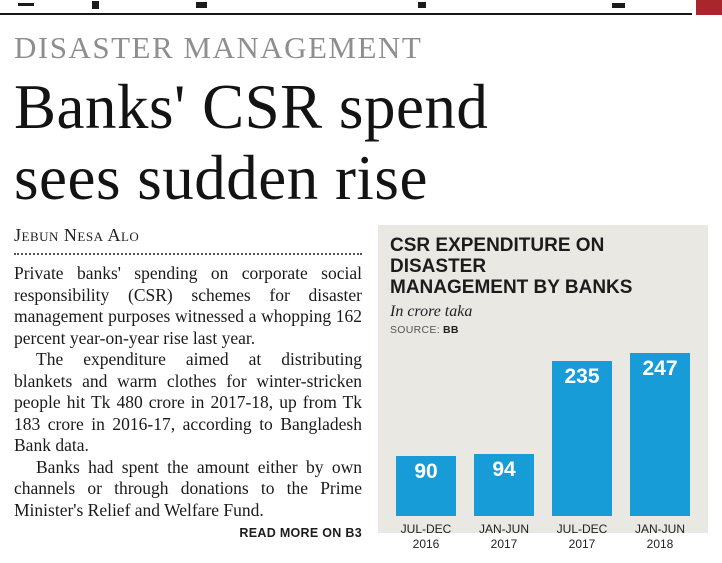 This screenshot has width=722, height=563. Describe the element at coordinates (450, 330) in the screenshot. I see `source-value: BB` at that location.